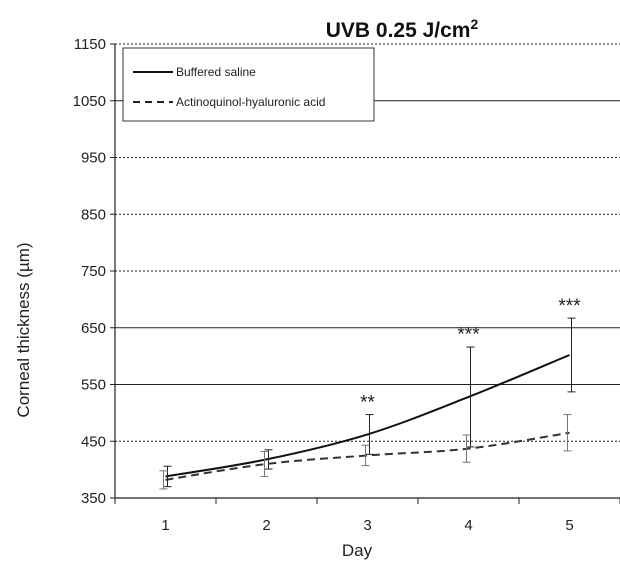  Describe the element at coordinates (266, 525) in the screenshot. I see `x-tick-label-2: 2` at that location.